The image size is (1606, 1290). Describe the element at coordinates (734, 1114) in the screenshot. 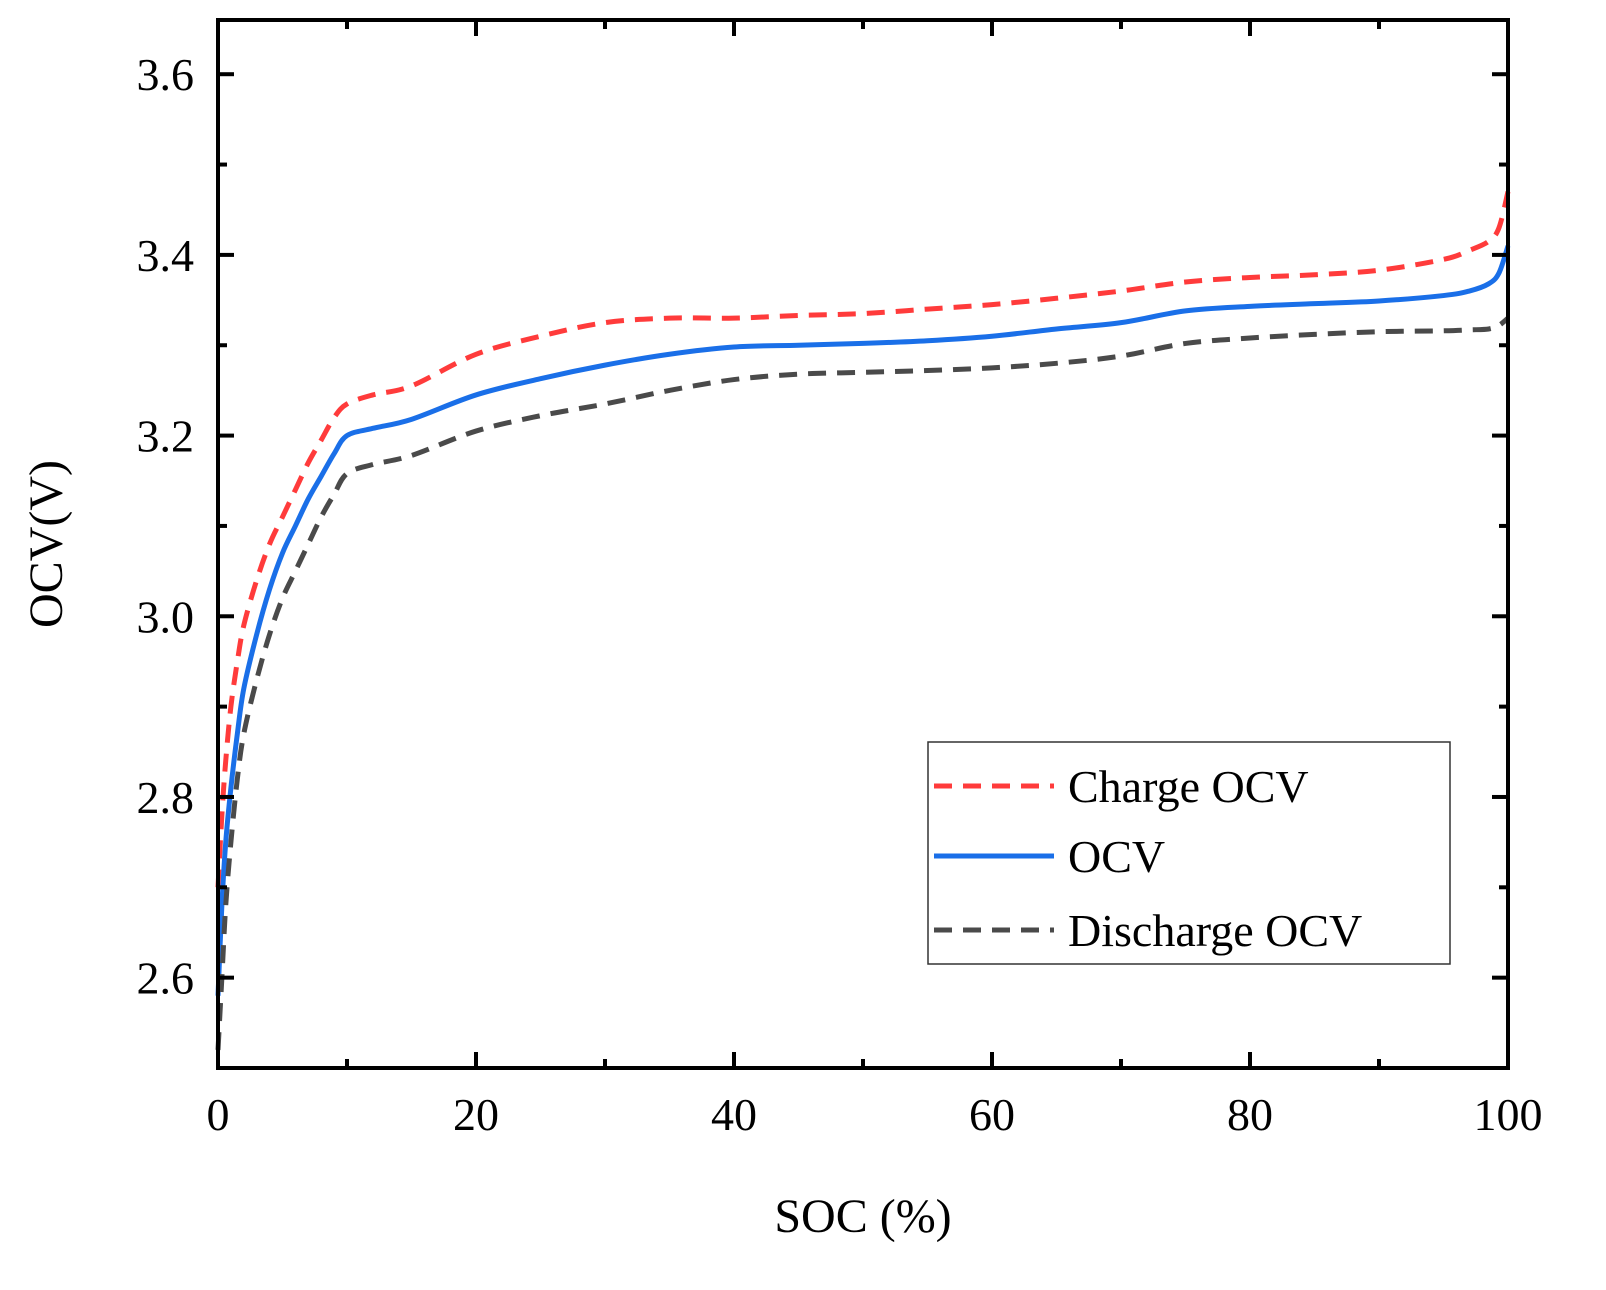

I see `x-tick-label: 40` at that location.